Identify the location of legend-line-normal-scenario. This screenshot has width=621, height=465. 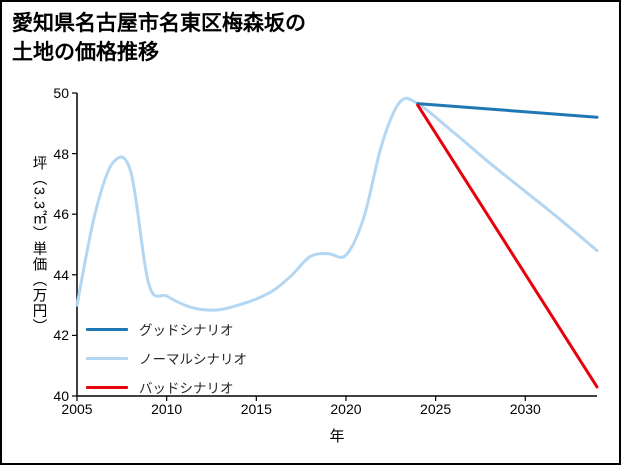
(107, 358).